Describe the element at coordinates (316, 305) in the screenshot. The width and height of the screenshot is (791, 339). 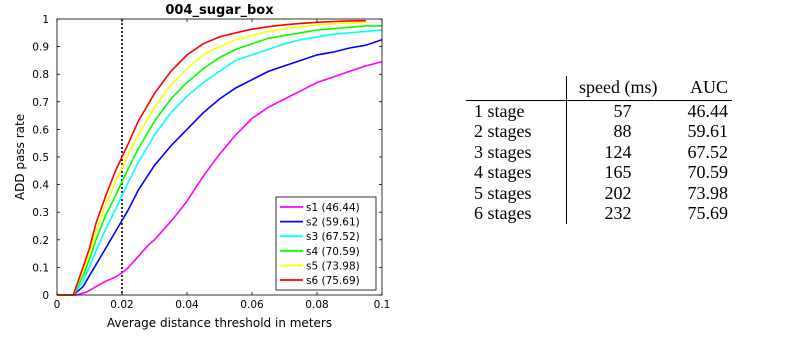
I see `x-tick-label: 0.08` at that location.